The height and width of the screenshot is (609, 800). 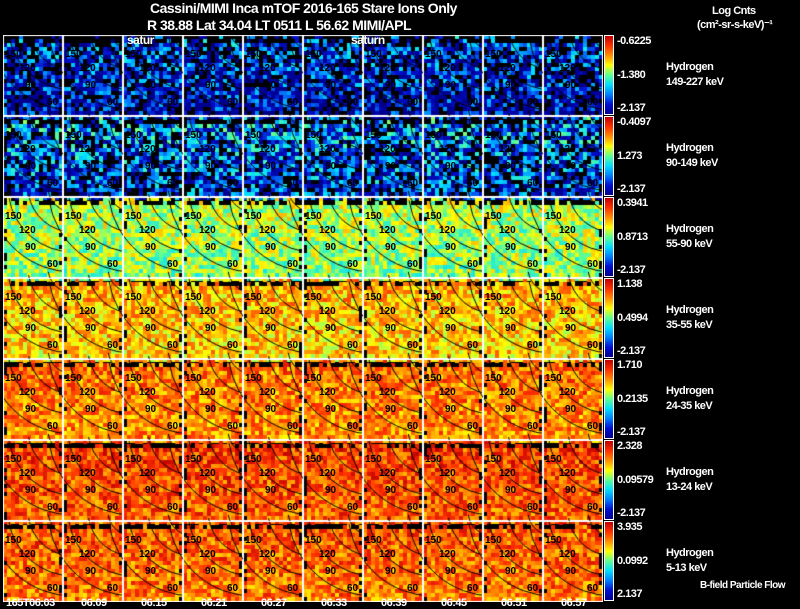 I want to click on row-label: Hydrogen 90-149 keV, so click(x=692, y=156).